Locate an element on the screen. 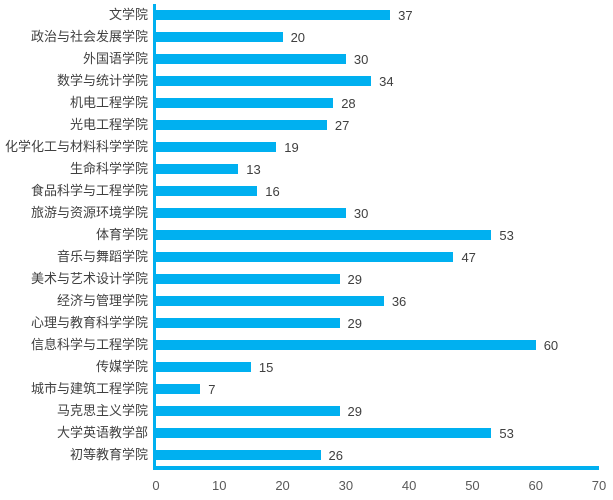 This screenshot has width=613, height=500. value-label: 20 is located at coordinates (298, 37).